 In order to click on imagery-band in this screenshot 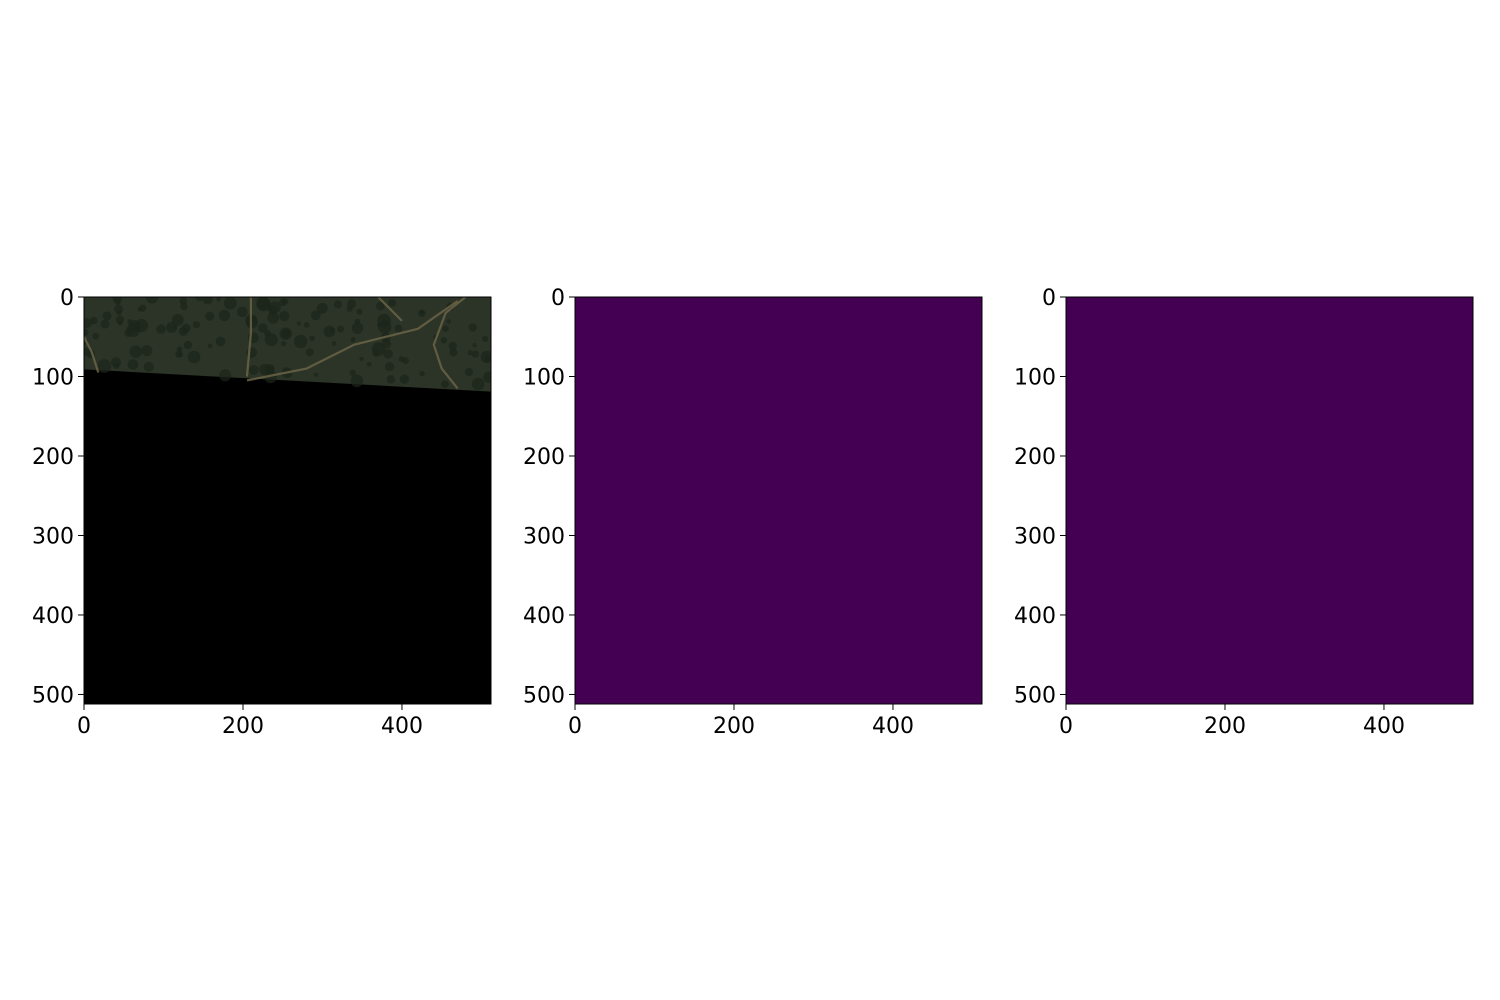, I will do `click(287, 344)`.